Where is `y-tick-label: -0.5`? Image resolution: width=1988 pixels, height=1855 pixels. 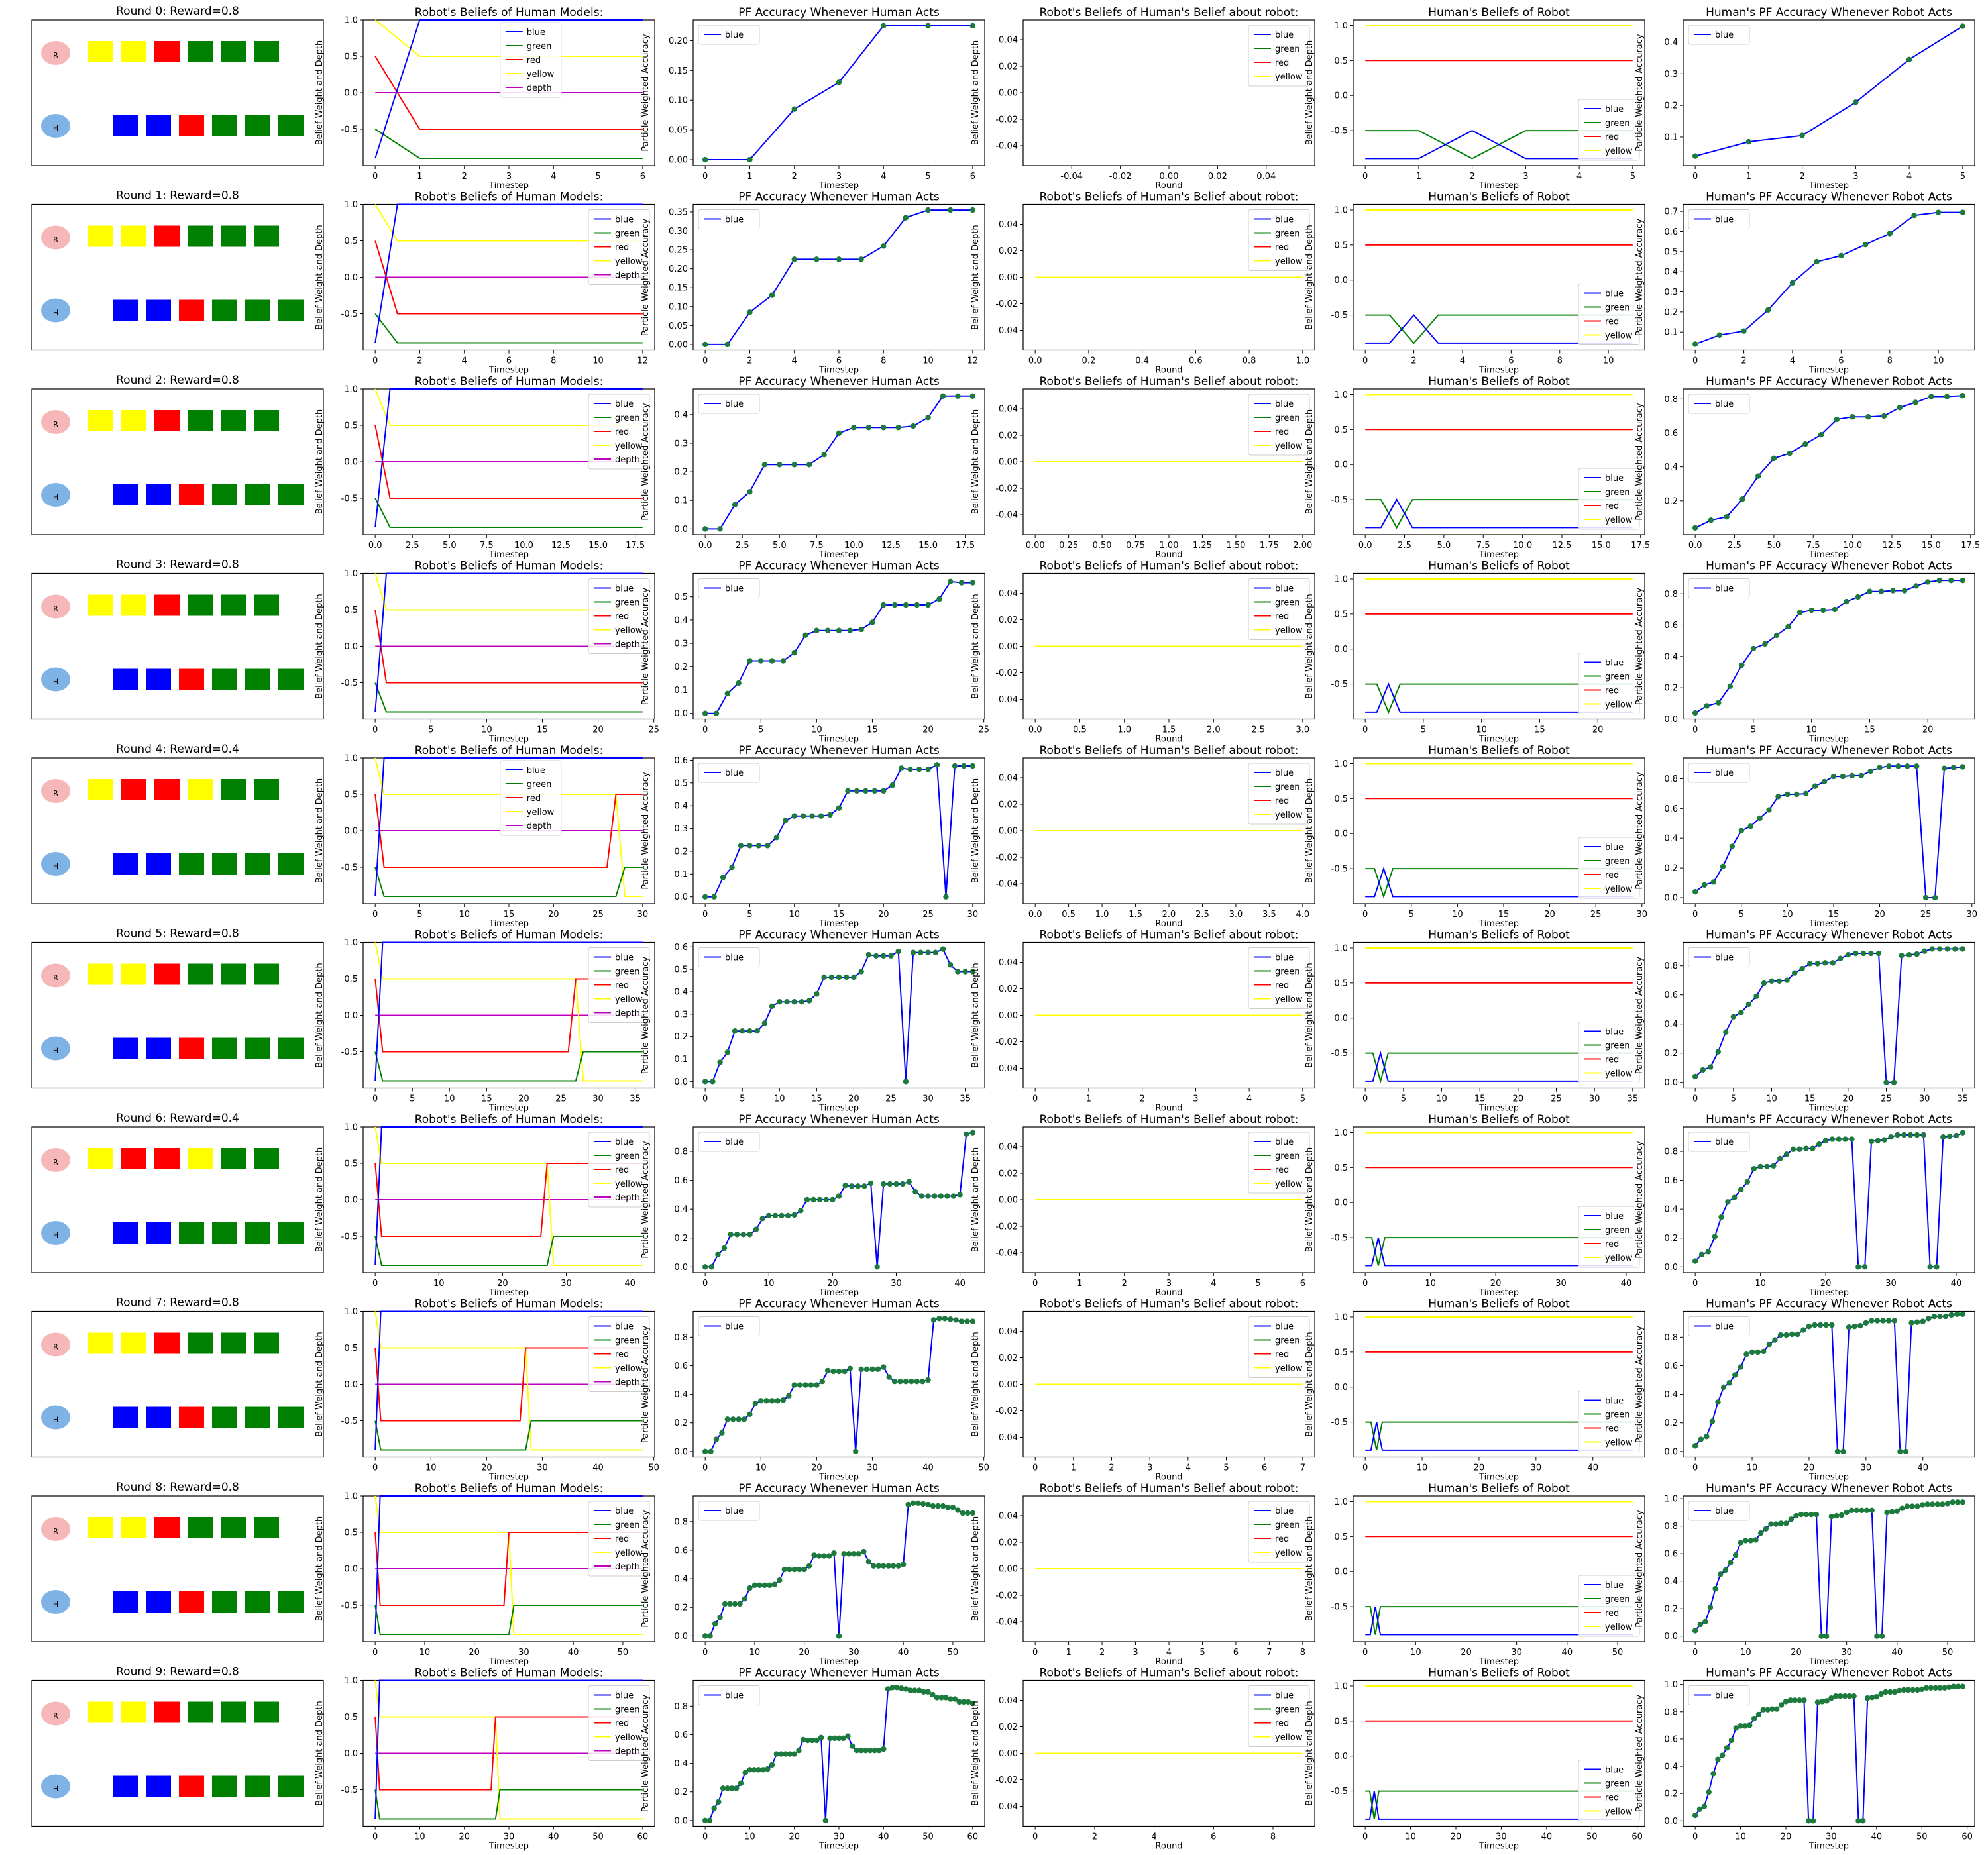 y-tick-label: -0.5 is located at coordinates (349, 499).